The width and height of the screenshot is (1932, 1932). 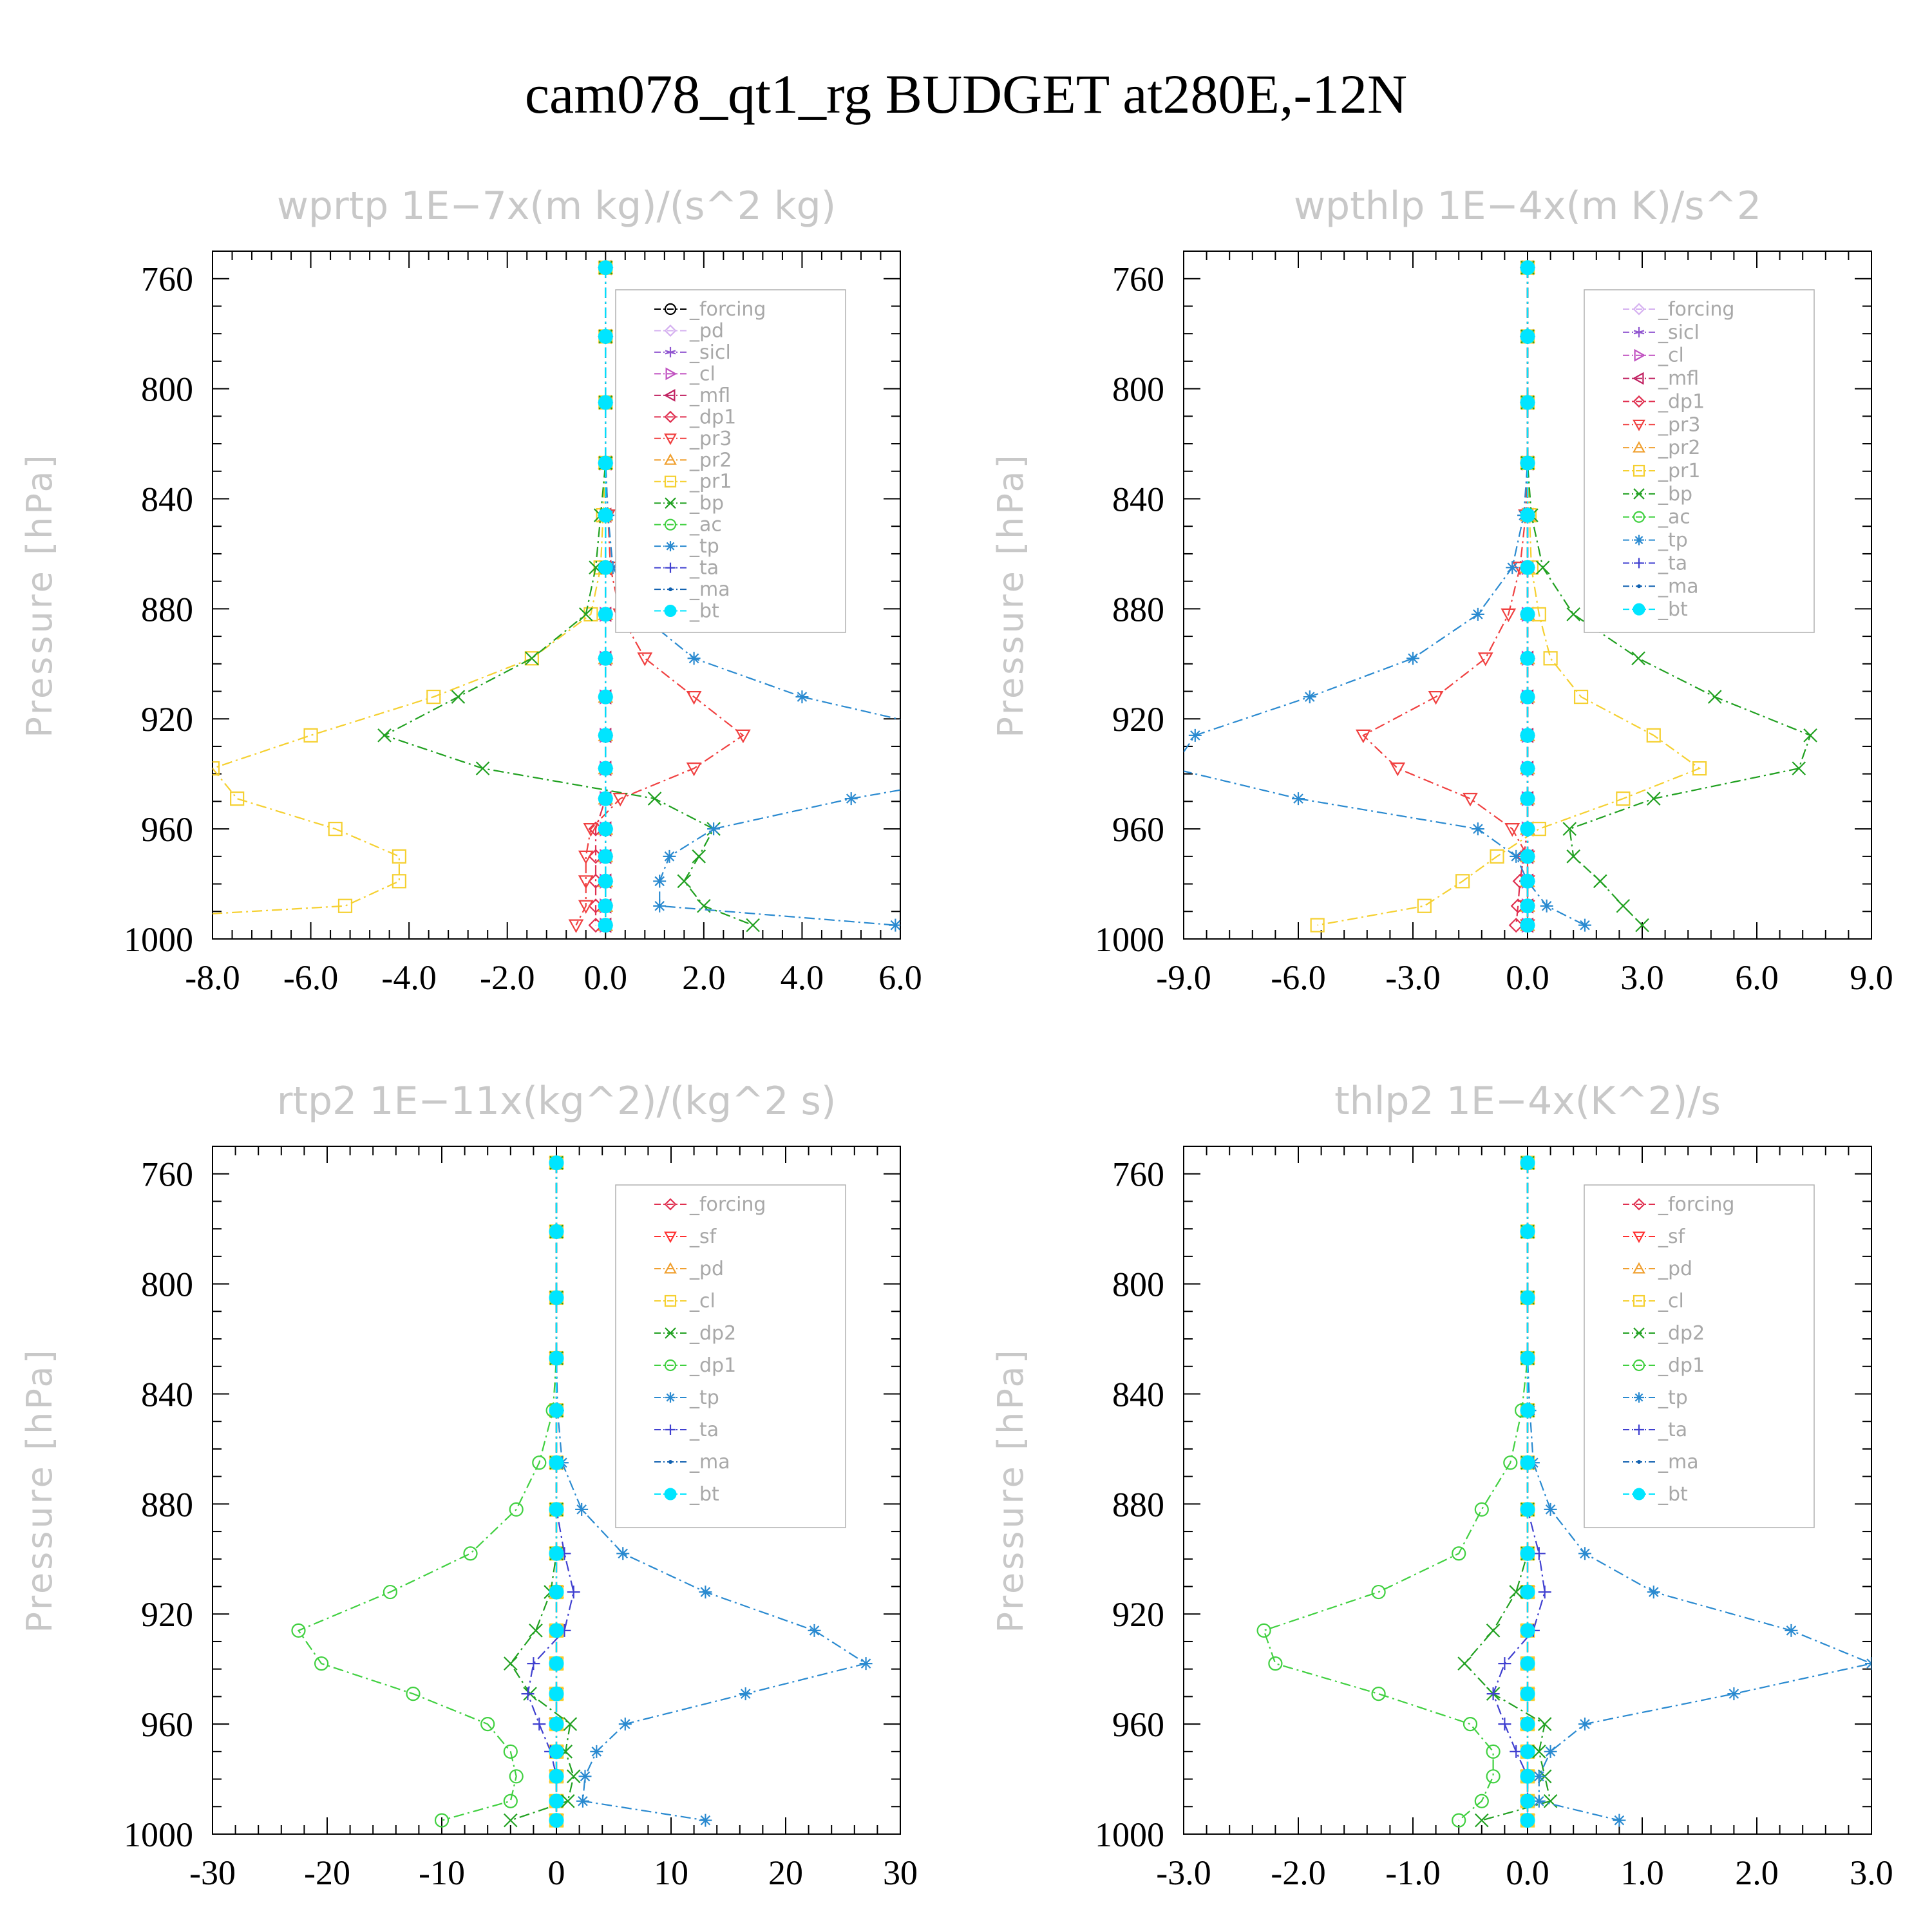 What do you see at coordinates (689, 503) in the screenshot?
I see `legend-item-bp: _bp` at bounding box center [689, 503].